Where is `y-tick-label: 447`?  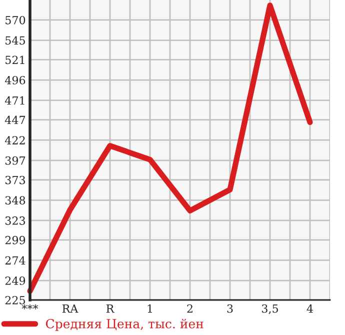 y-tick-label: 447 is located at coordinates (15, 120).